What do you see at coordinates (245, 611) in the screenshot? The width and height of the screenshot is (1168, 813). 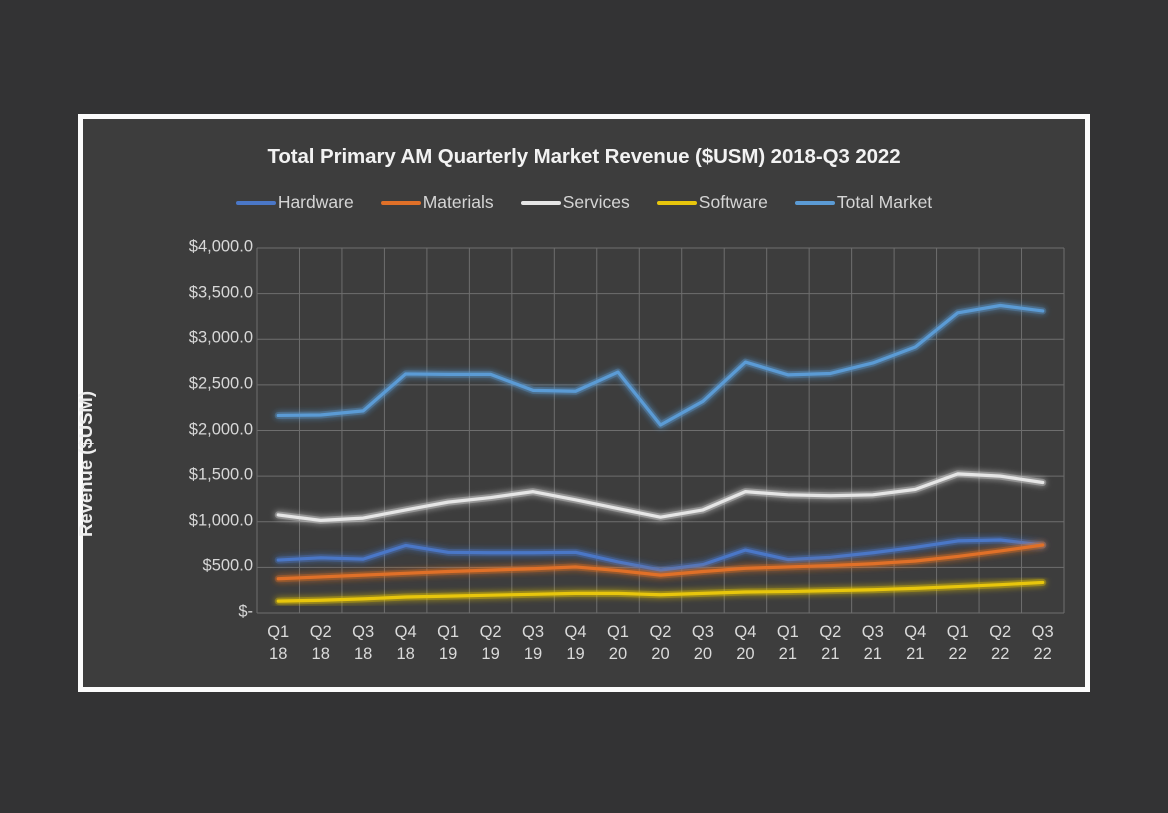 I see `y-axis-tick: $-` at bounding box center [245, 611].